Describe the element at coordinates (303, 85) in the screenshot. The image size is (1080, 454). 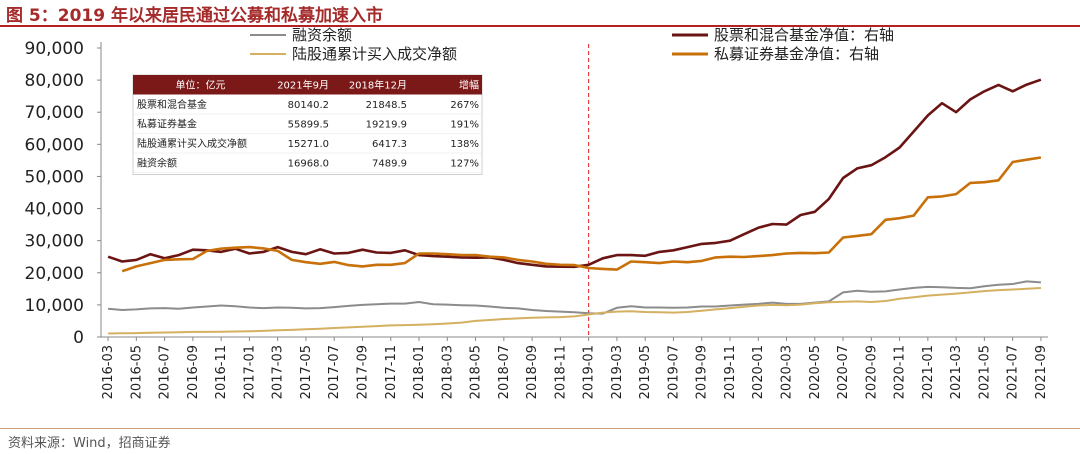
I see `table-header-cell: 2021年9月` at that location.